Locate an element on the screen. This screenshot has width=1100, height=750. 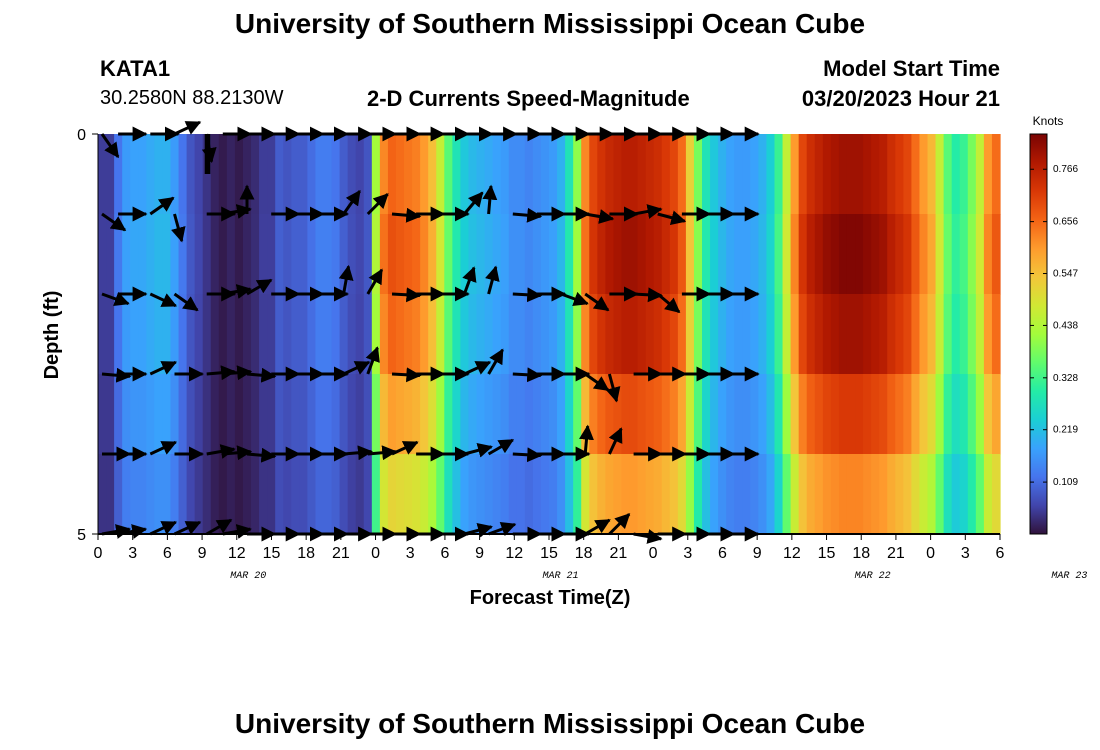
colorbar-tick-label: 0.547 is located at coordinates (1065, 274).